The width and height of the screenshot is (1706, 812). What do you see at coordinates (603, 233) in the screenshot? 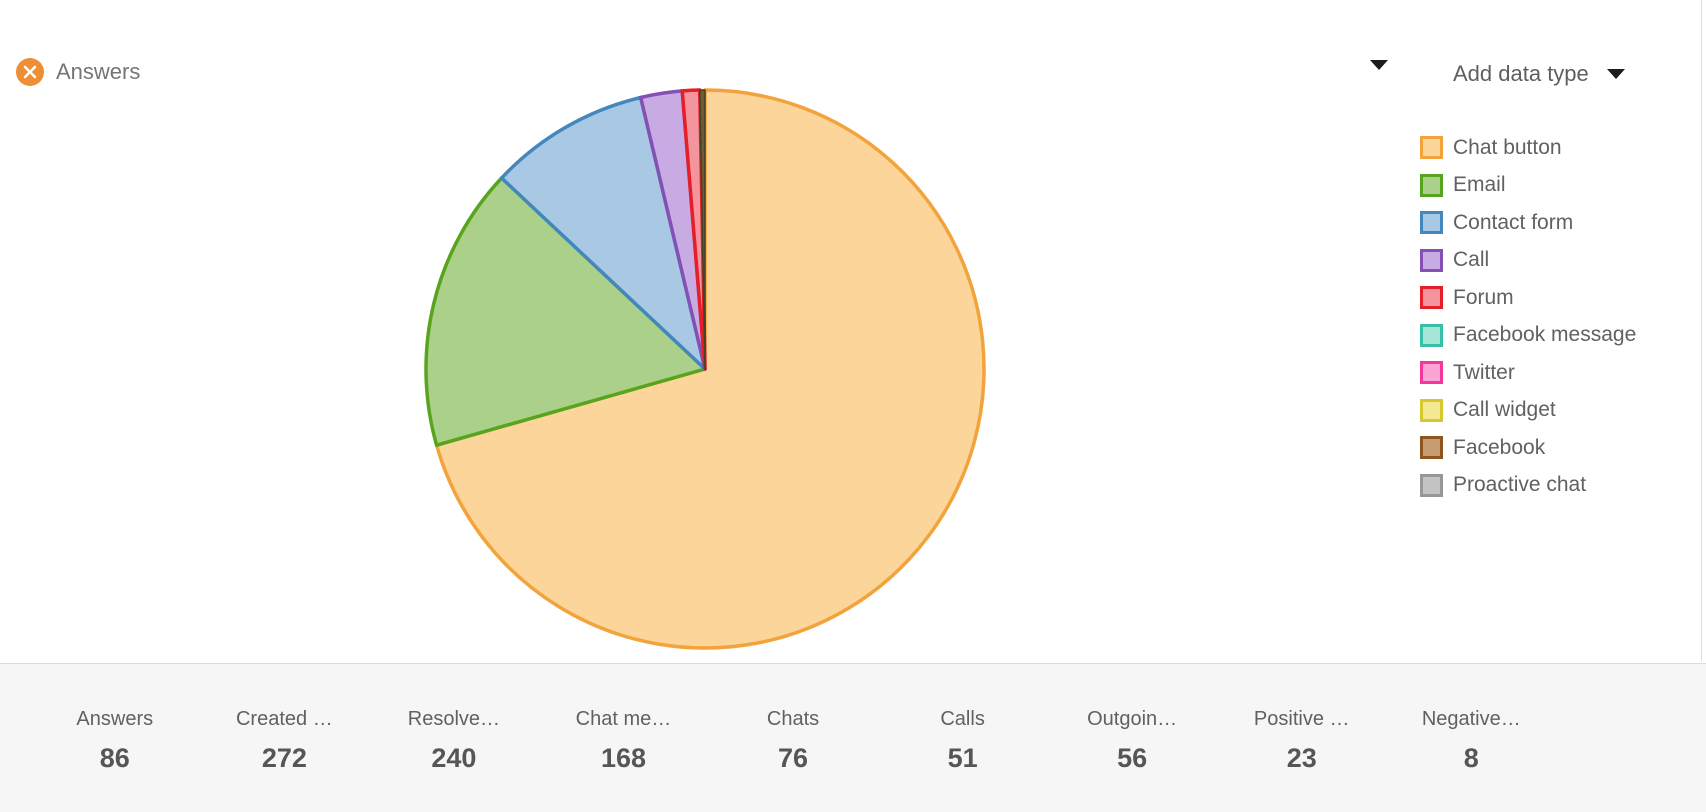
I see `pie-slice-contact-form` at bounding box center [603, 233].